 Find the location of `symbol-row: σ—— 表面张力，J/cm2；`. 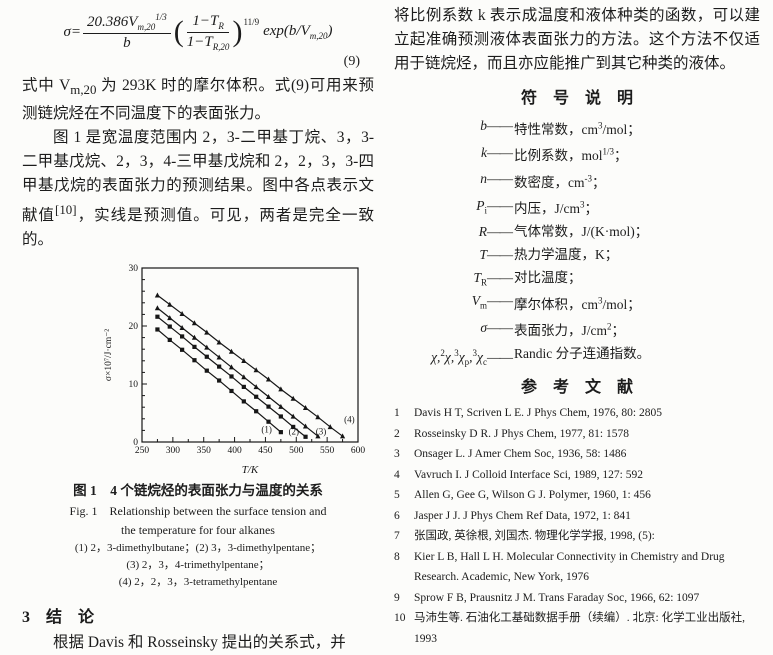

symbol-row: σ—— 表面张力，J/cm2； is located at coordinates (577, 329).